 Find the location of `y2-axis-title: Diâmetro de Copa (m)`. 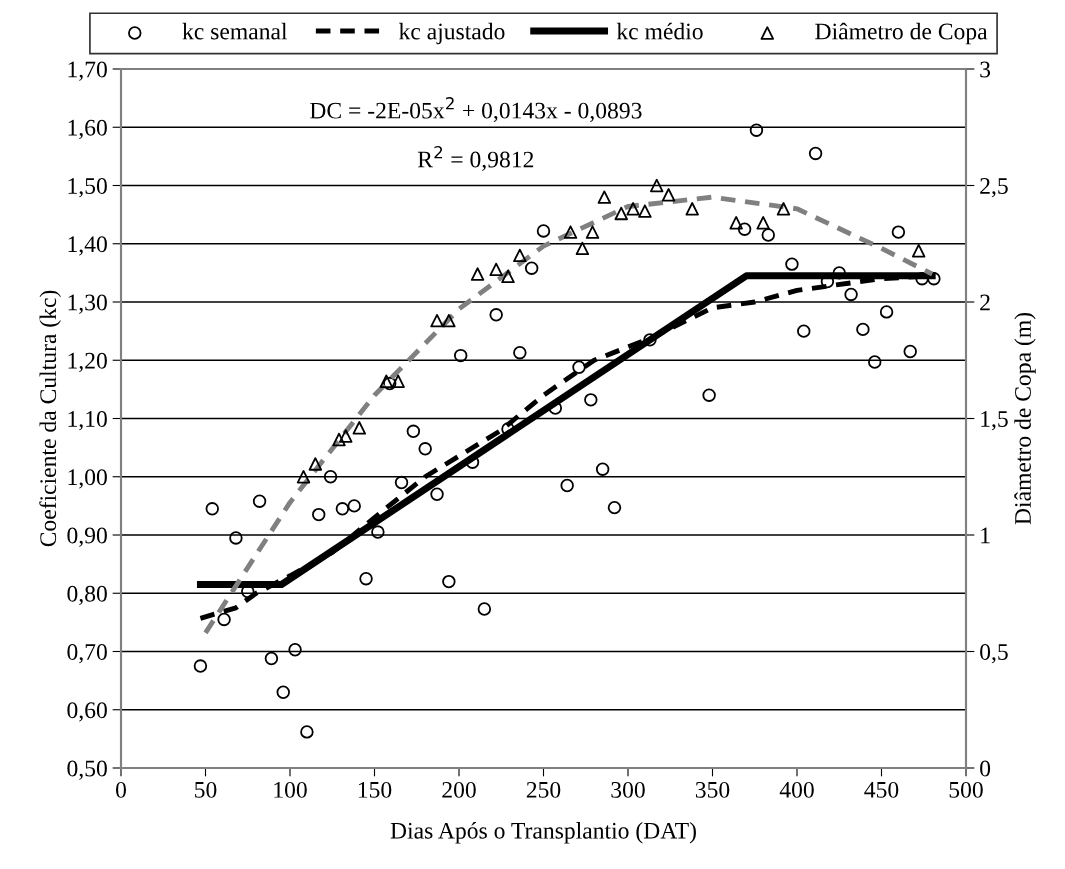

y2-axis-title: Diâmetro de Copa (m) is located at coordinates (1025, 418).